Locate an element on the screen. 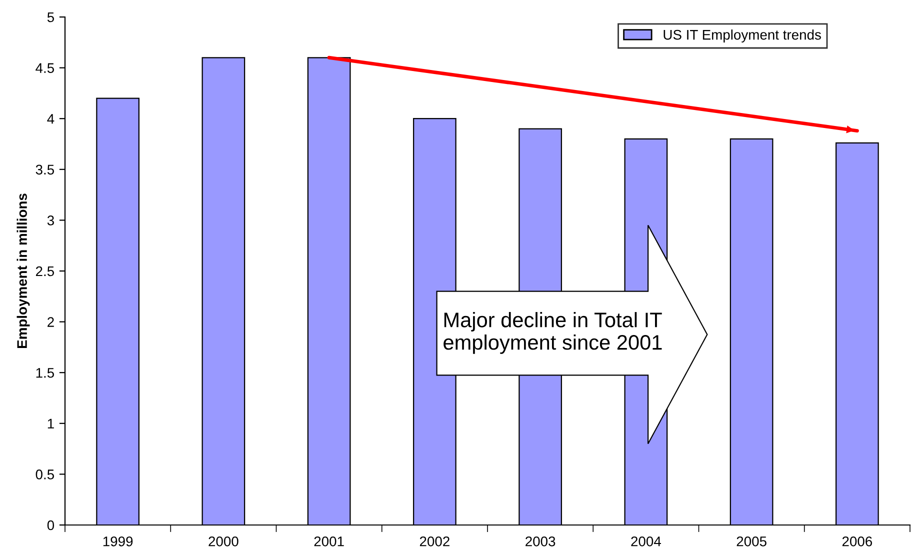 The height and width of the screenshot is (555, 912). y-axis-title: Employment in millions is located at coordinates (23, 271).